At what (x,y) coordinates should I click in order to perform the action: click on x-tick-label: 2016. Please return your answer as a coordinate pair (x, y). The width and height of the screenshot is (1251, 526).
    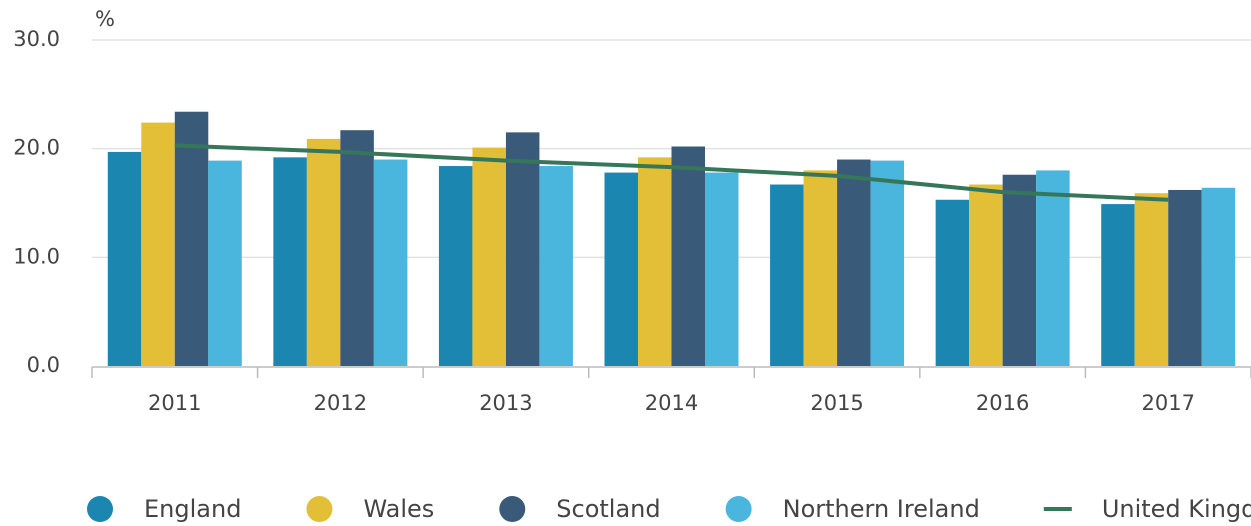
    Looking at the image, I should click on (1002, 403).